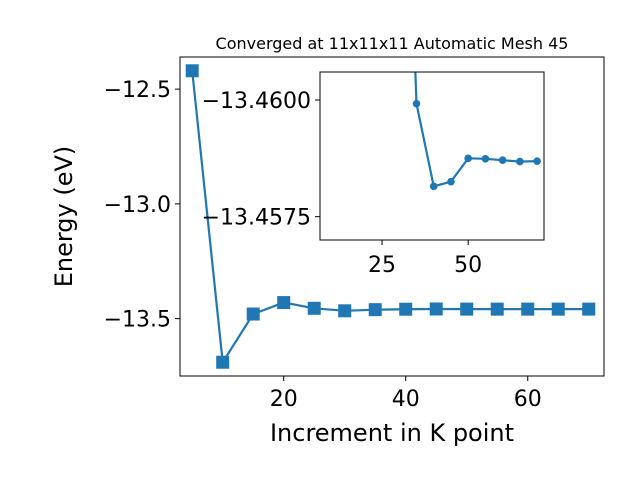  What do you see at coordinates (425, 259) in the screenshot?
I see `inset-x-ticks: 25 50` at bounding box center [425, 259].